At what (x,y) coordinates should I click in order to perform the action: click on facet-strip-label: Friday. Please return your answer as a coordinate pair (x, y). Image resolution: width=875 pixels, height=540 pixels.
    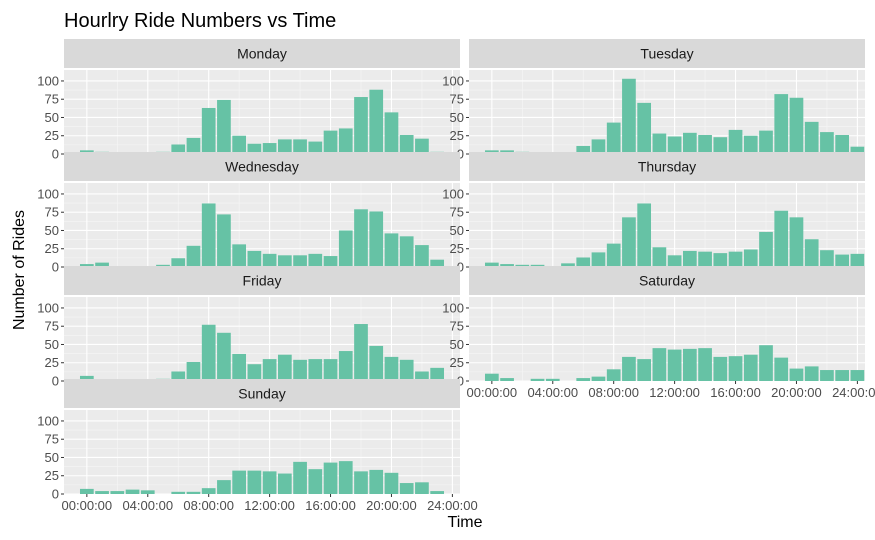
    Looking at the image, I should click on (262, 281).